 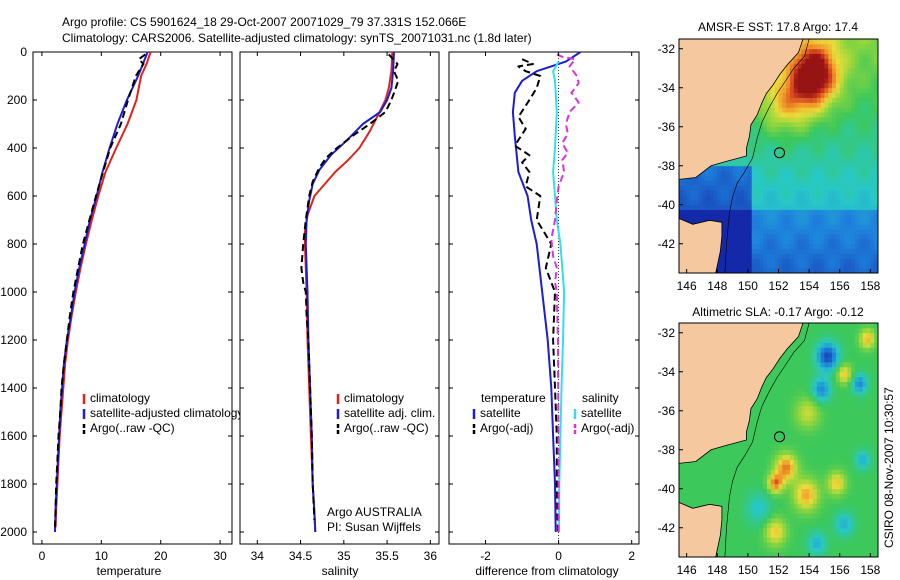 I want to click on legend-label: climatology, so click(x=374, y=398).